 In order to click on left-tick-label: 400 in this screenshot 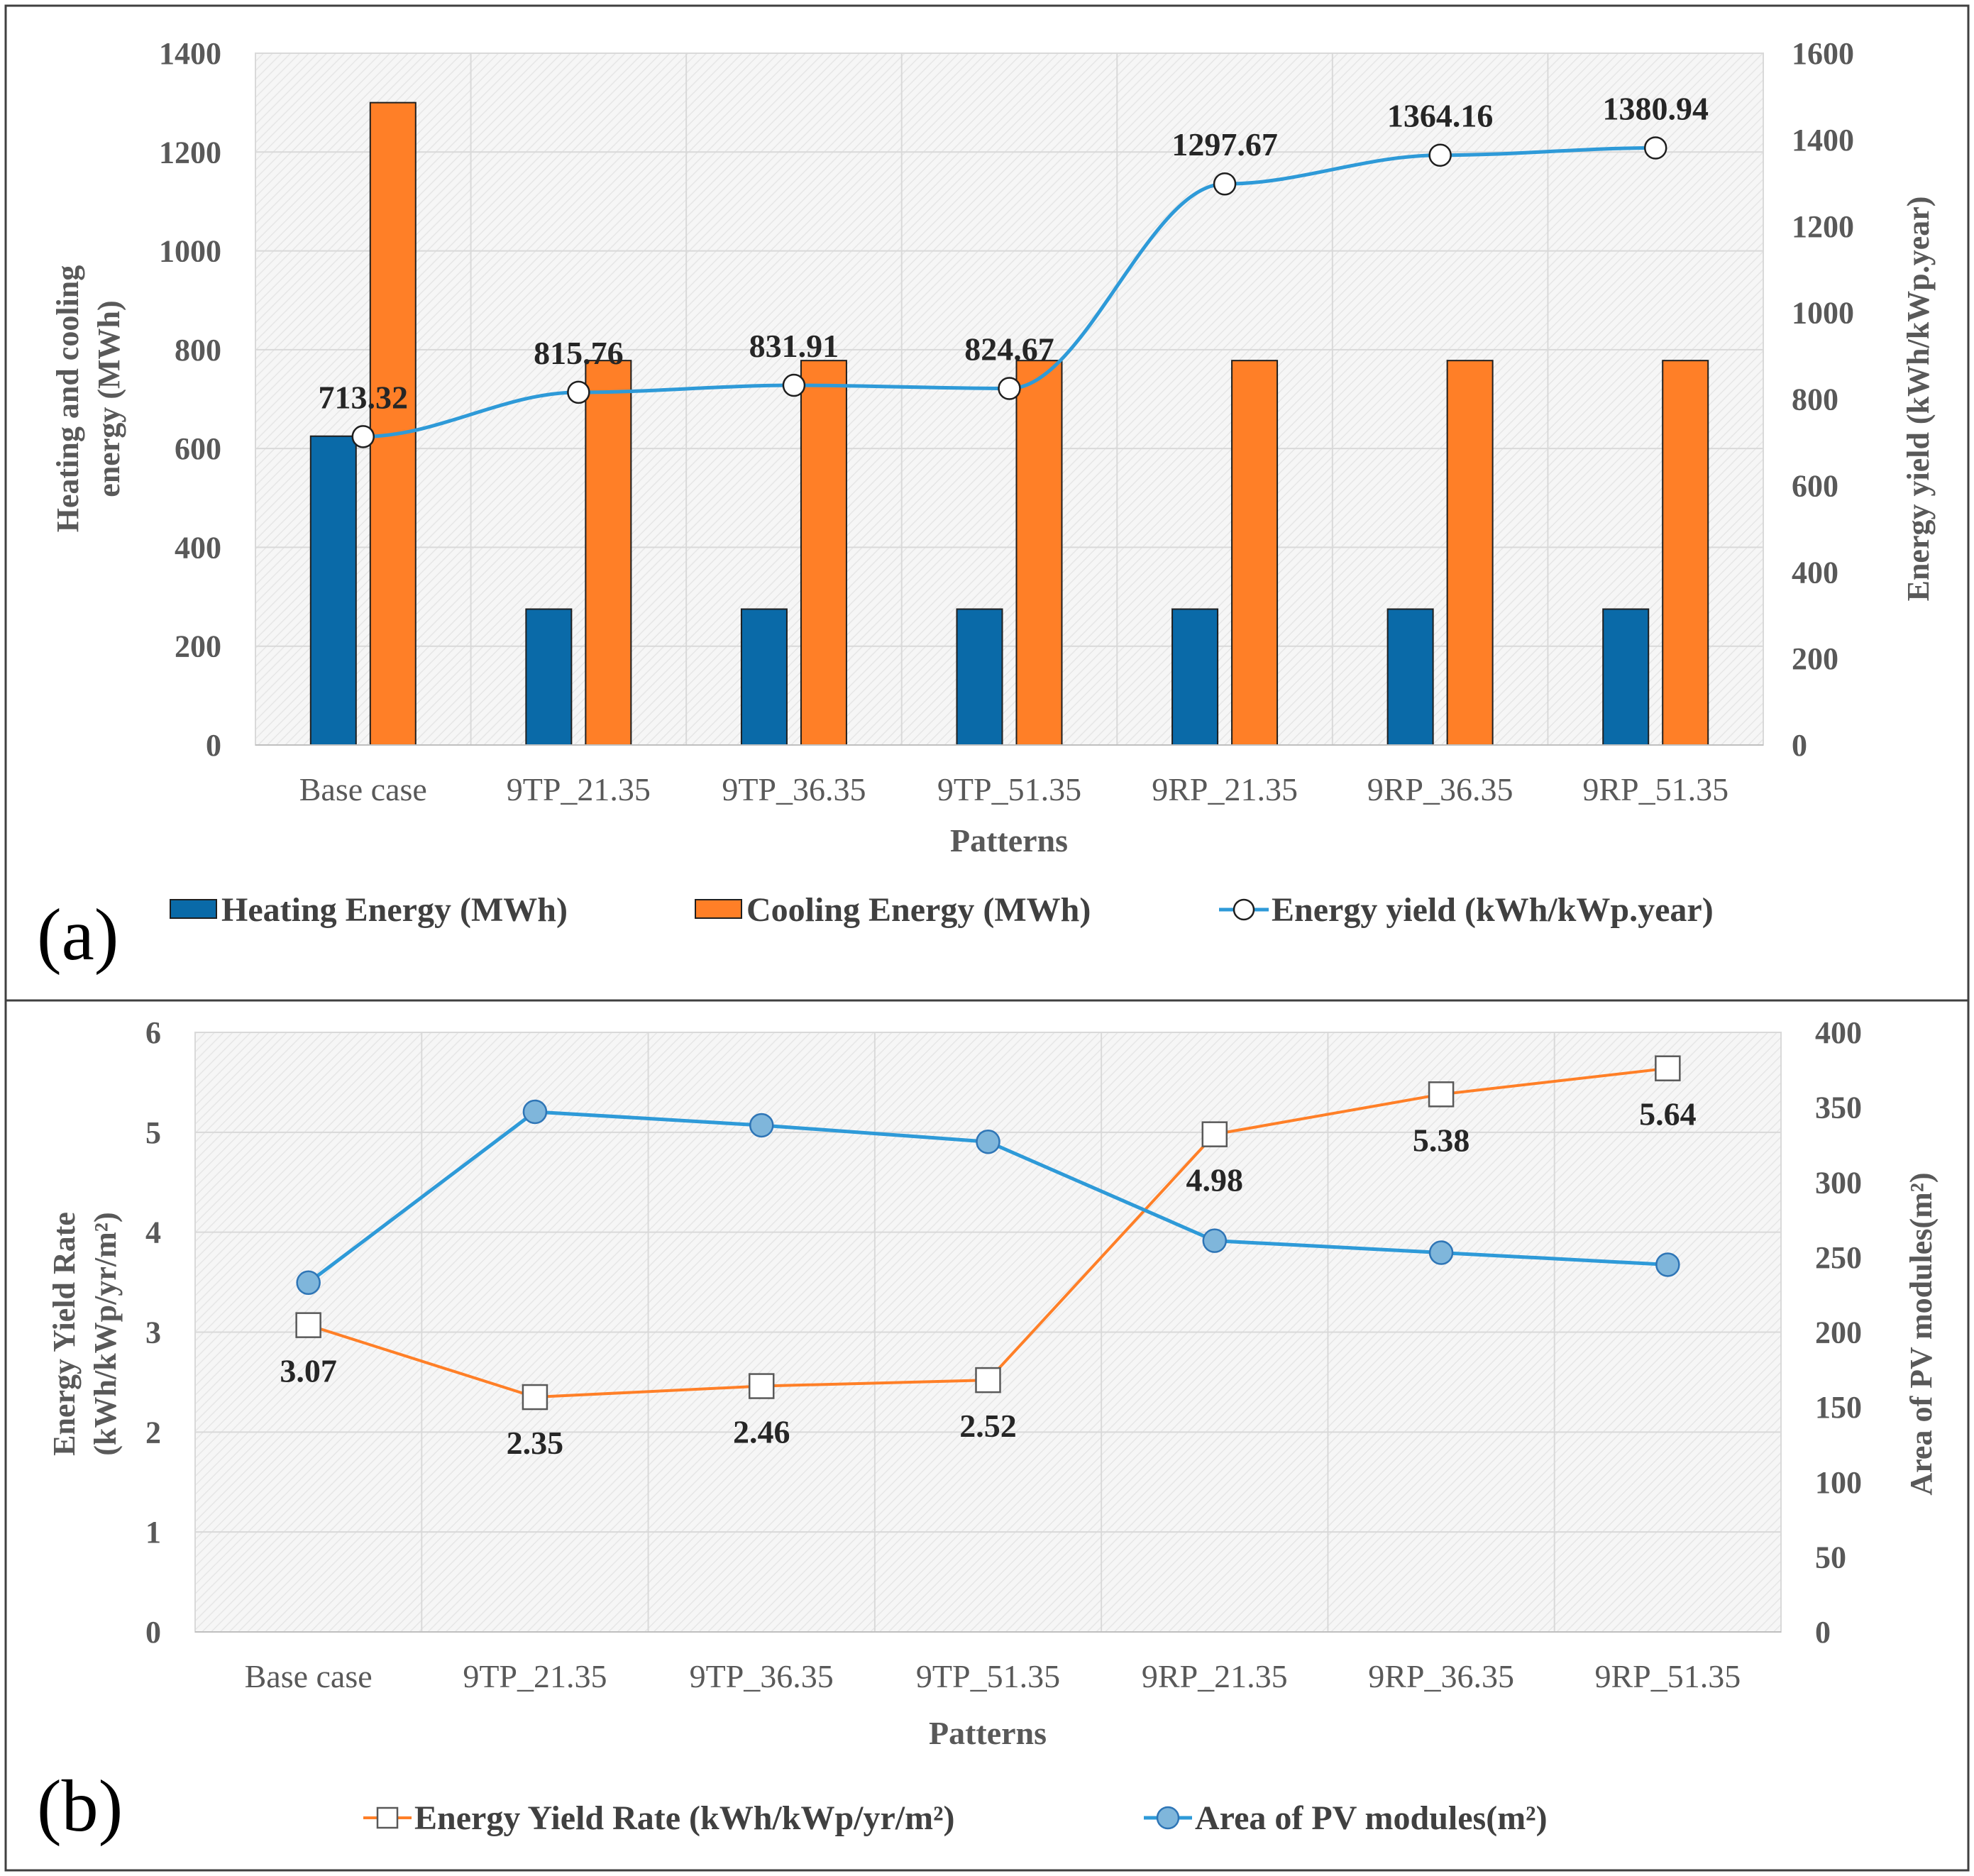, I will do `click(198, 548)`.